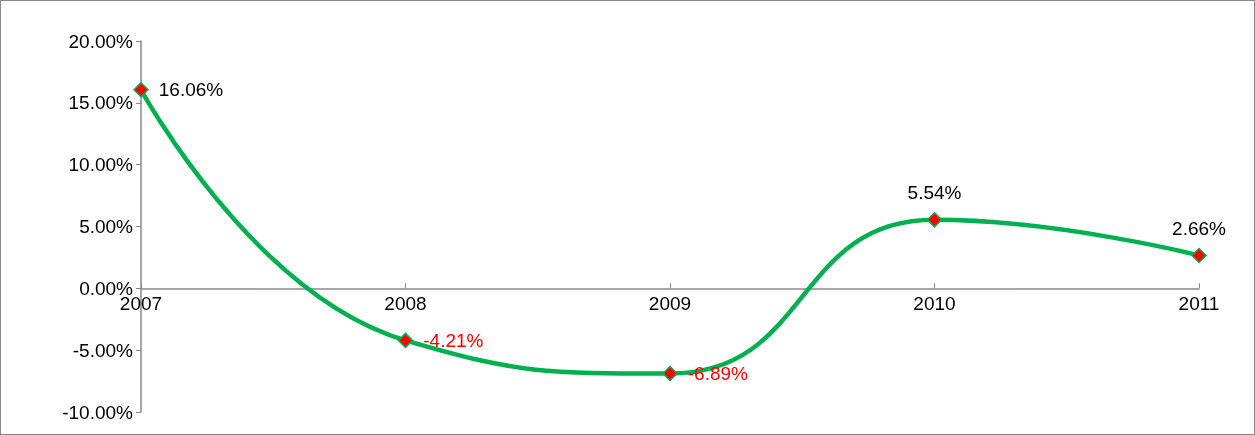 The image size is (1255, 435). I want to click on data-label: 2.66%, so click(1199, 228).